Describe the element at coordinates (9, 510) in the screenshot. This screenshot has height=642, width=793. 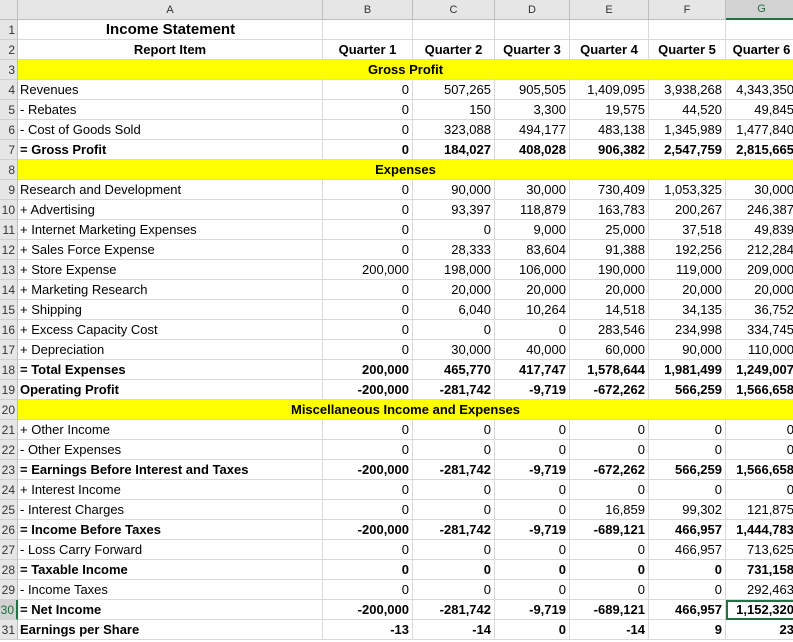
I see `row-header-25: 25` at that location.